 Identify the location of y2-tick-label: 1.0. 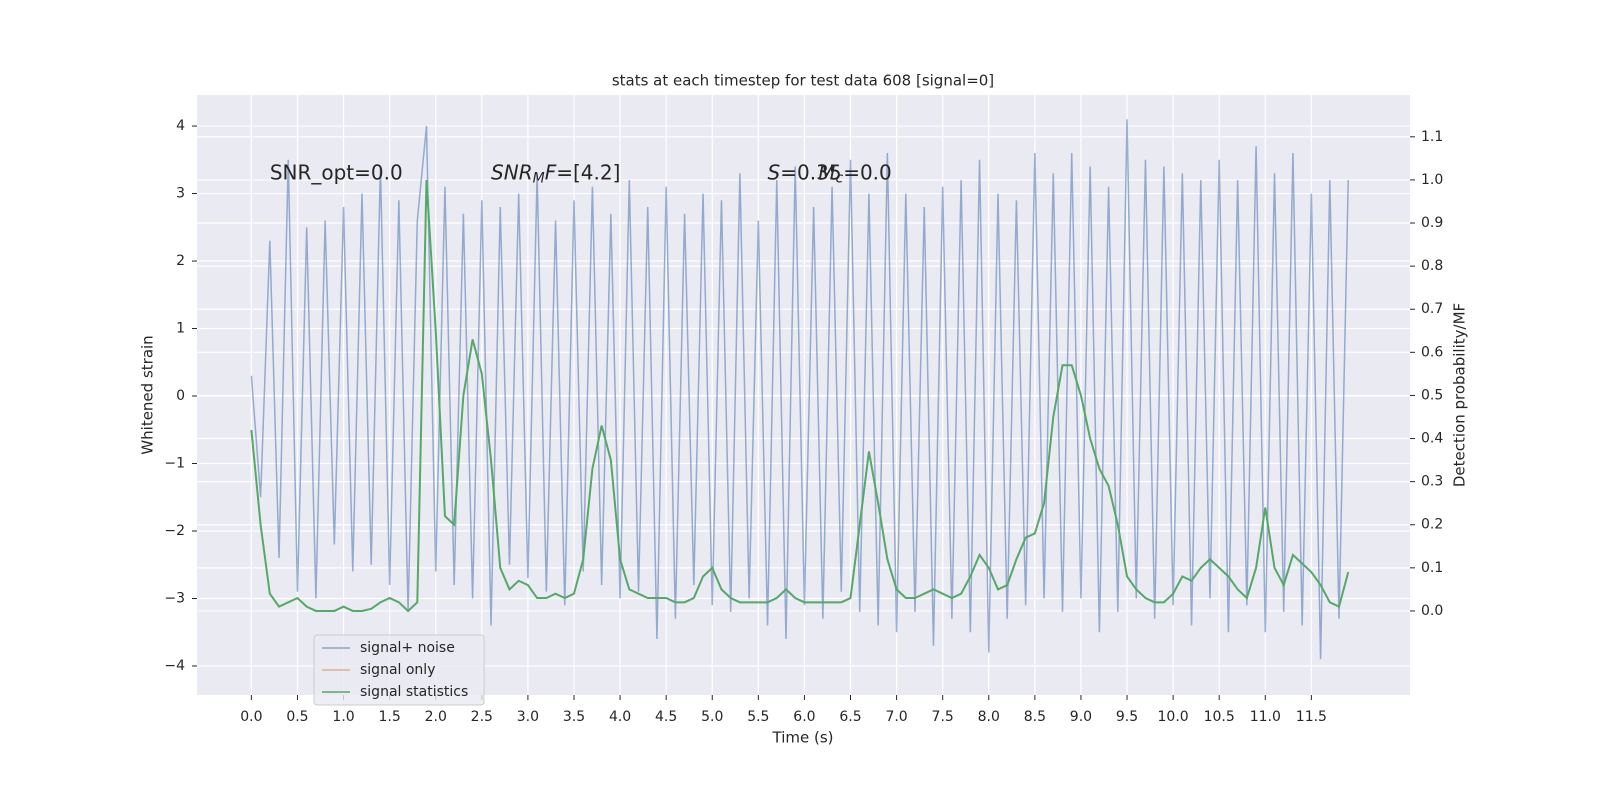
(1432, 180).